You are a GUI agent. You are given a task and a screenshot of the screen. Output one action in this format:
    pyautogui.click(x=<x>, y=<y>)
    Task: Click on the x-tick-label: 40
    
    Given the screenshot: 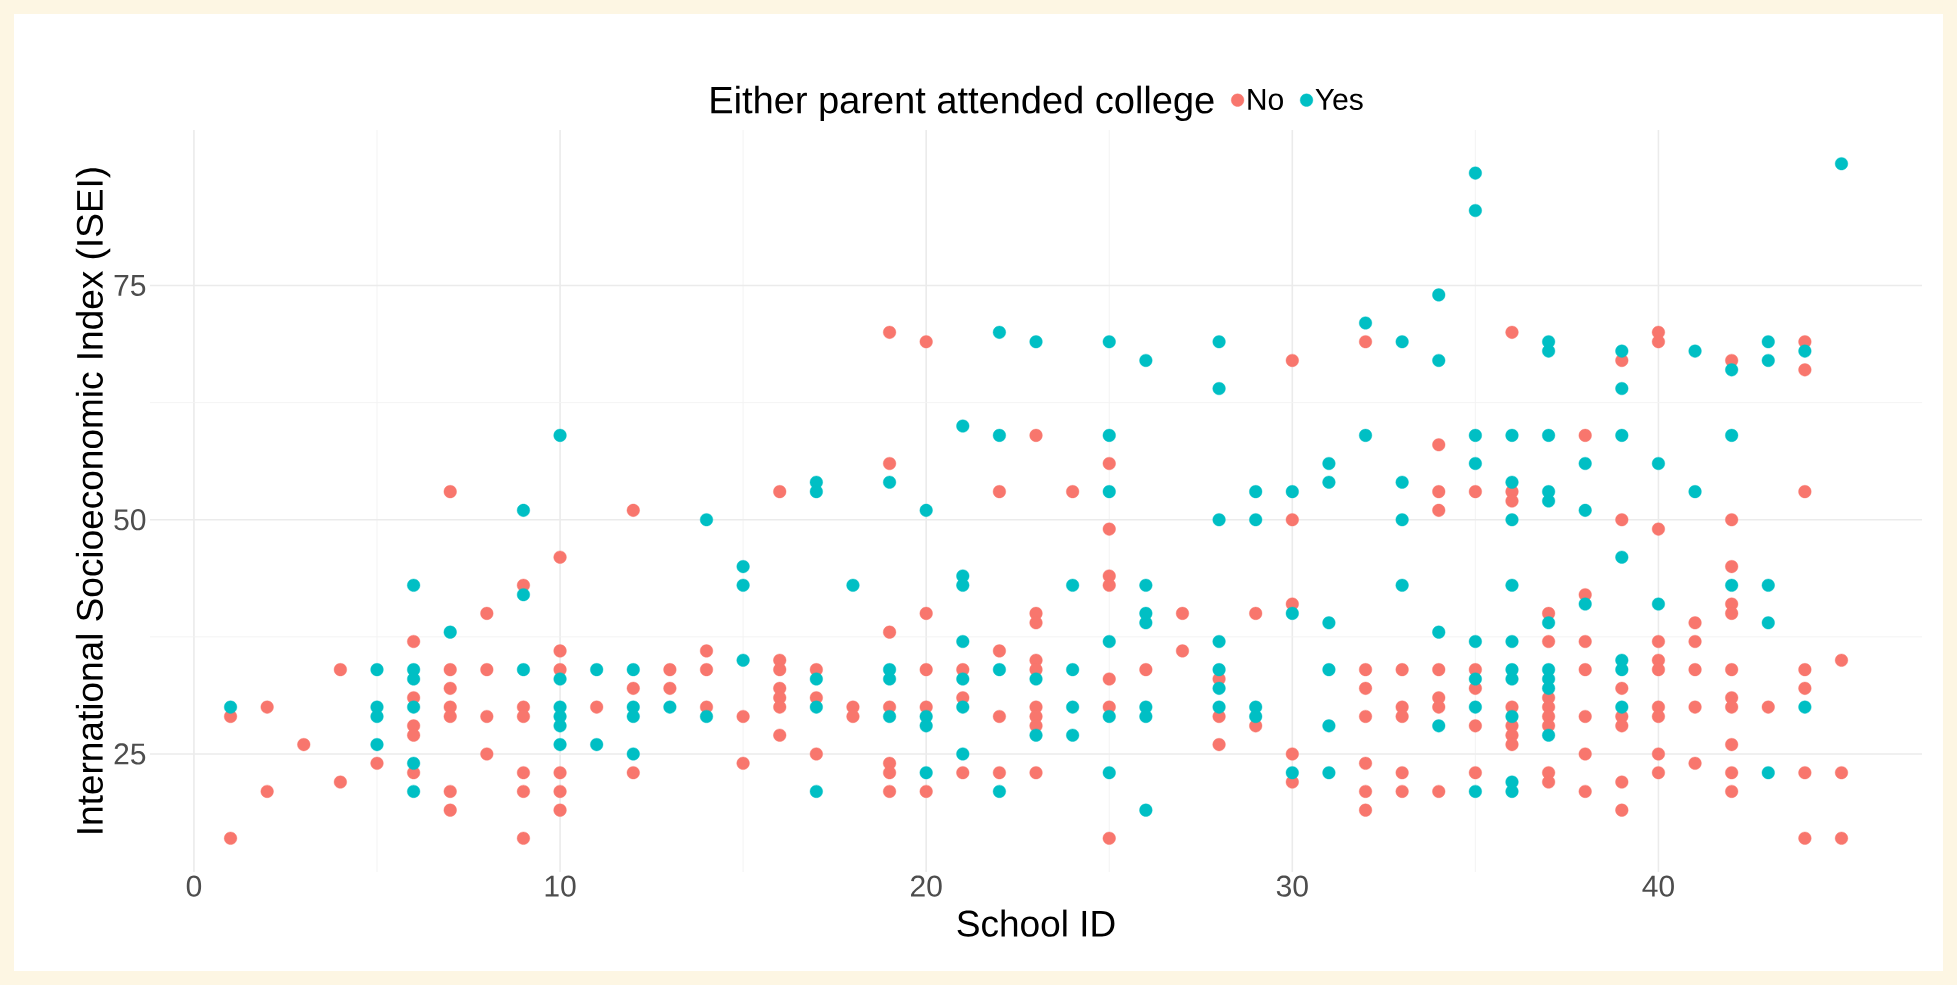 What is the action you would take?
    pyautogui.click(x=1658, y=886)
    